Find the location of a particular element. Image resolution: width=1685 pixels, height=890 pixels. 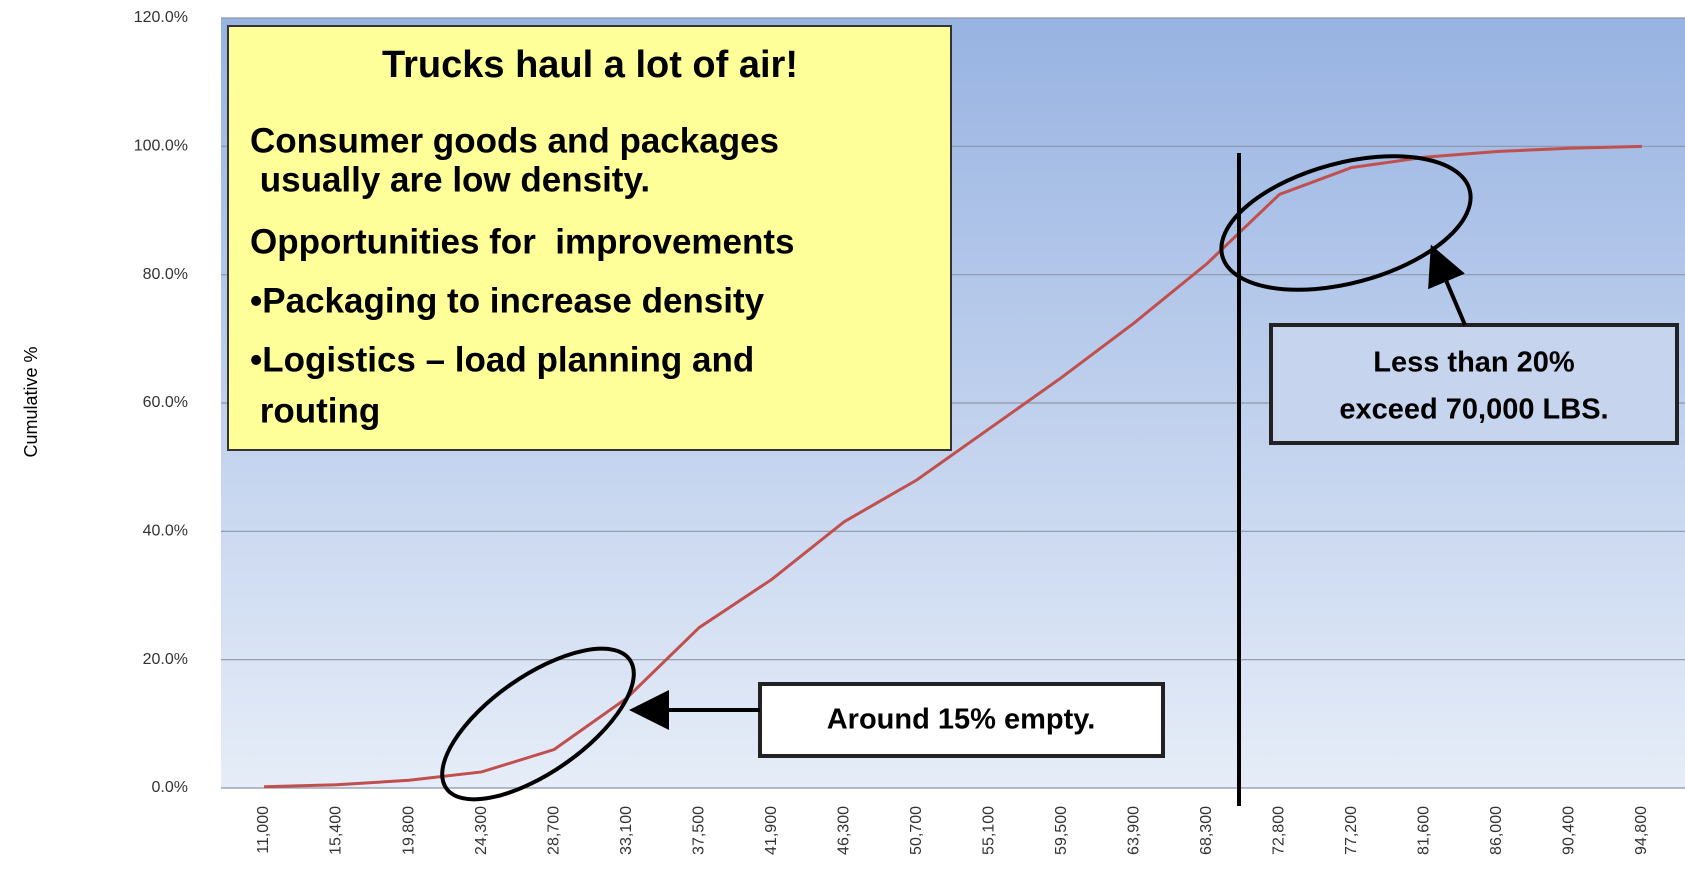

x-tick-label: 41,900 is located at coordinates (771, 830).